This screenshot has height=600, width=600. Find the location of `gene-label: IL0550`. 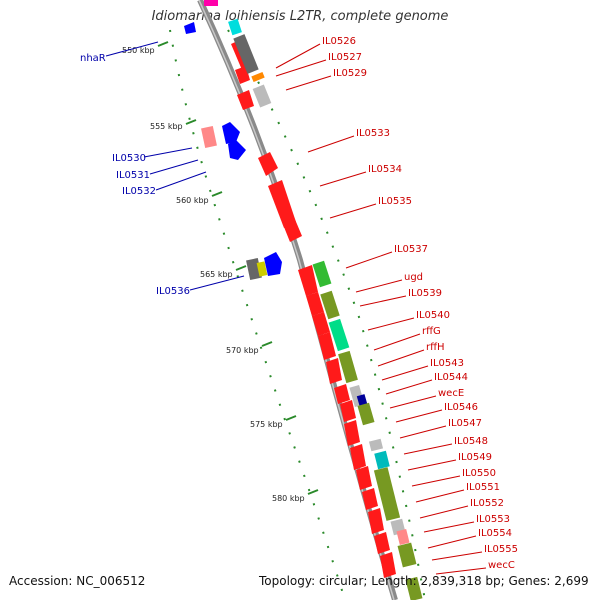

gene-label: IL0550 is located at coordinates (479, 473).